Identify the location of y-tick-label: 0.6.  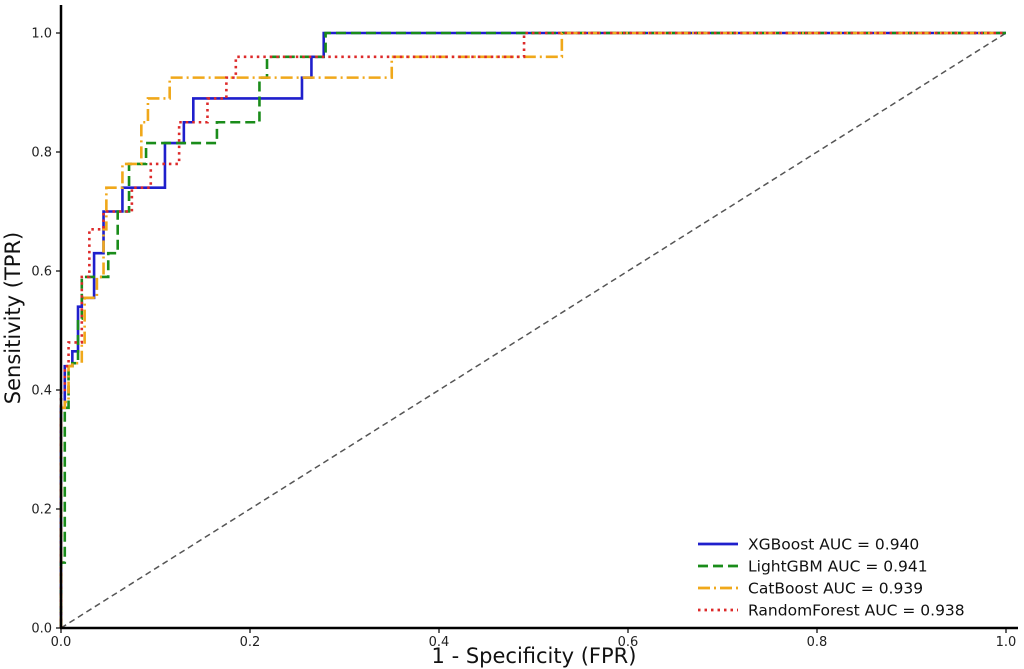
(41, 272).